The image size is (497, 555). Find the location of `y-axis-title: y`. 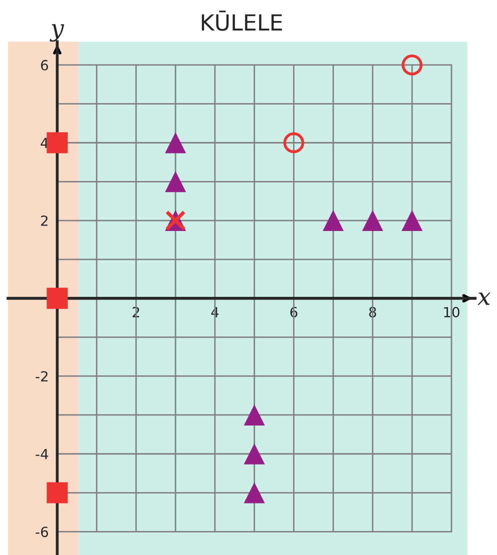

y-axis-title: y is located at coordinates (57, 33).